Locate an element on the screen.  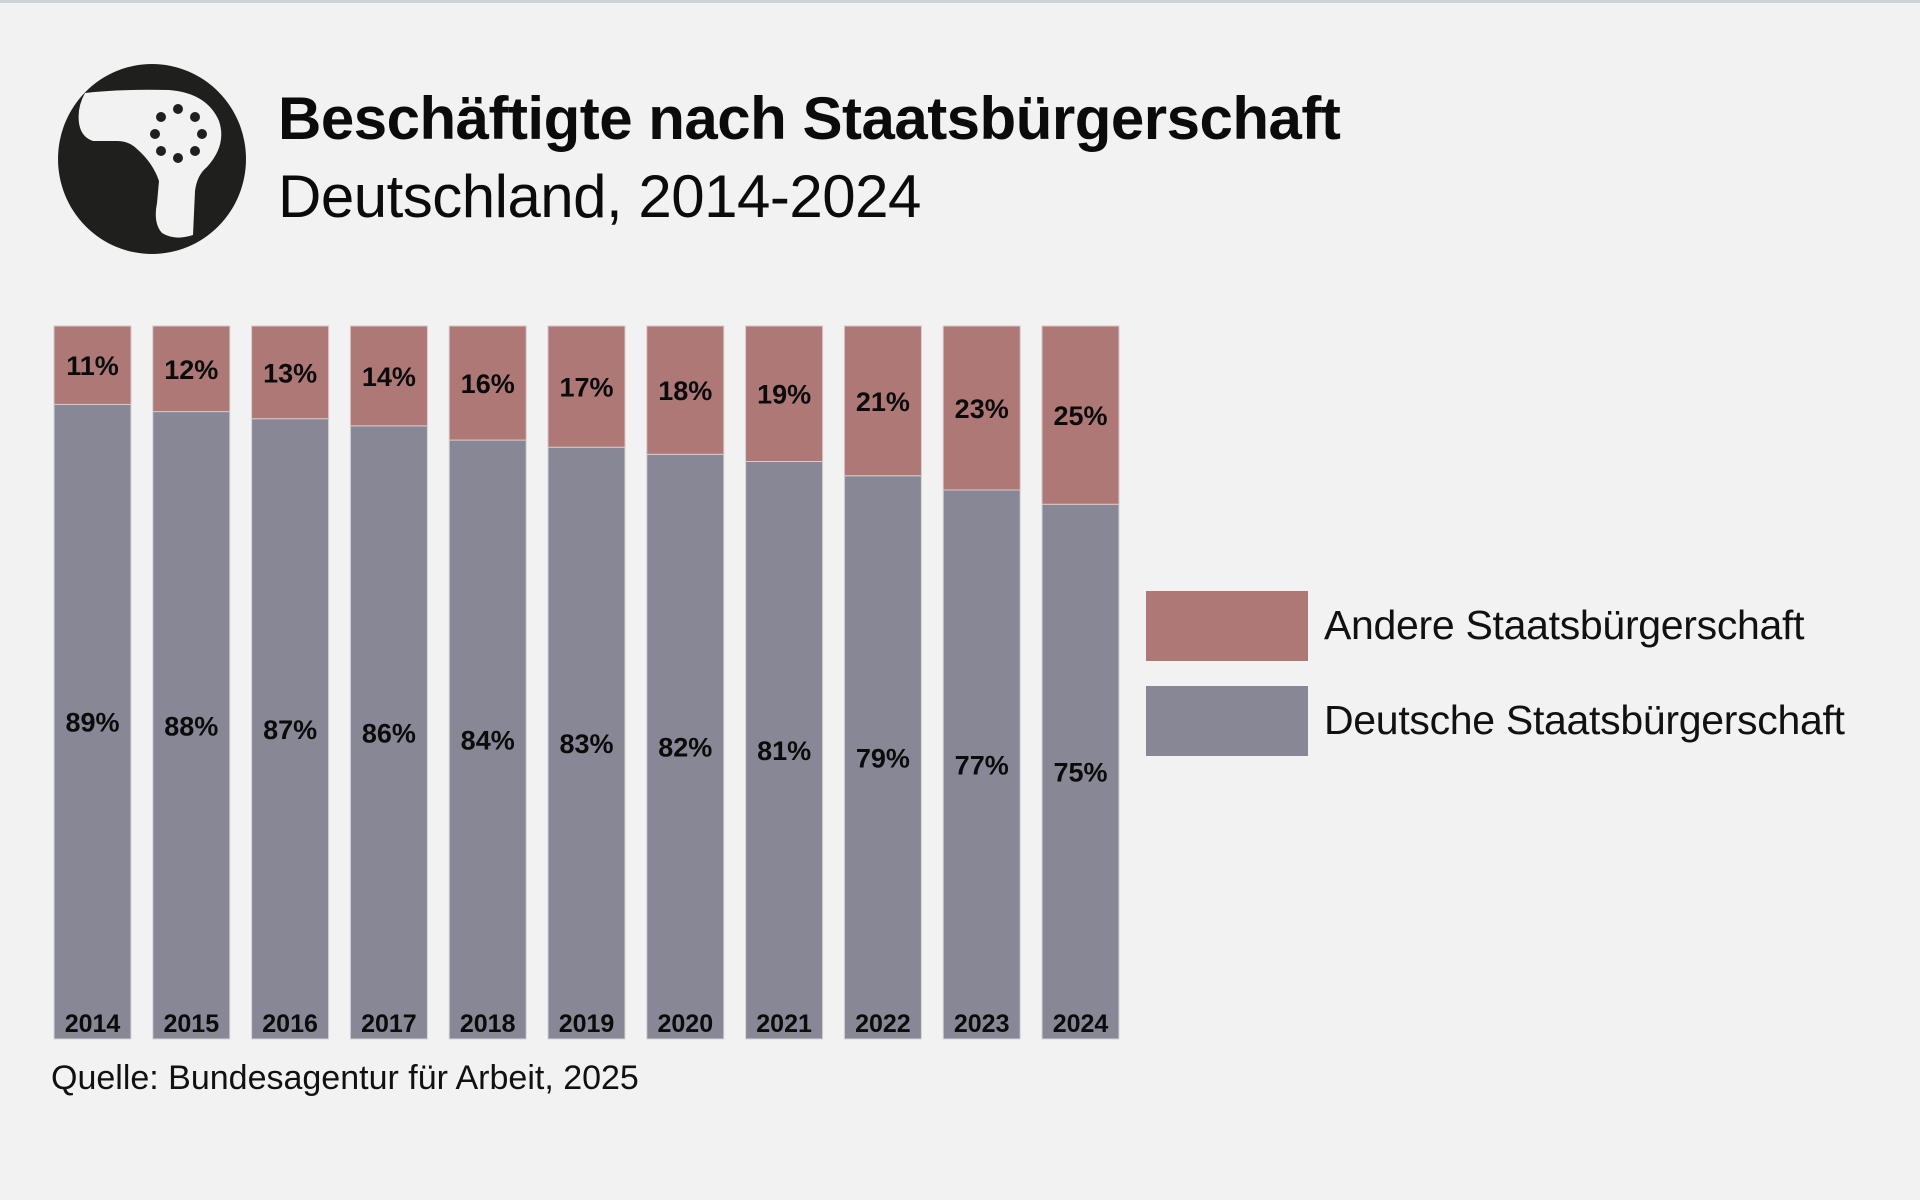
data-label-andere: 19% is located at coordinates (784, 395).